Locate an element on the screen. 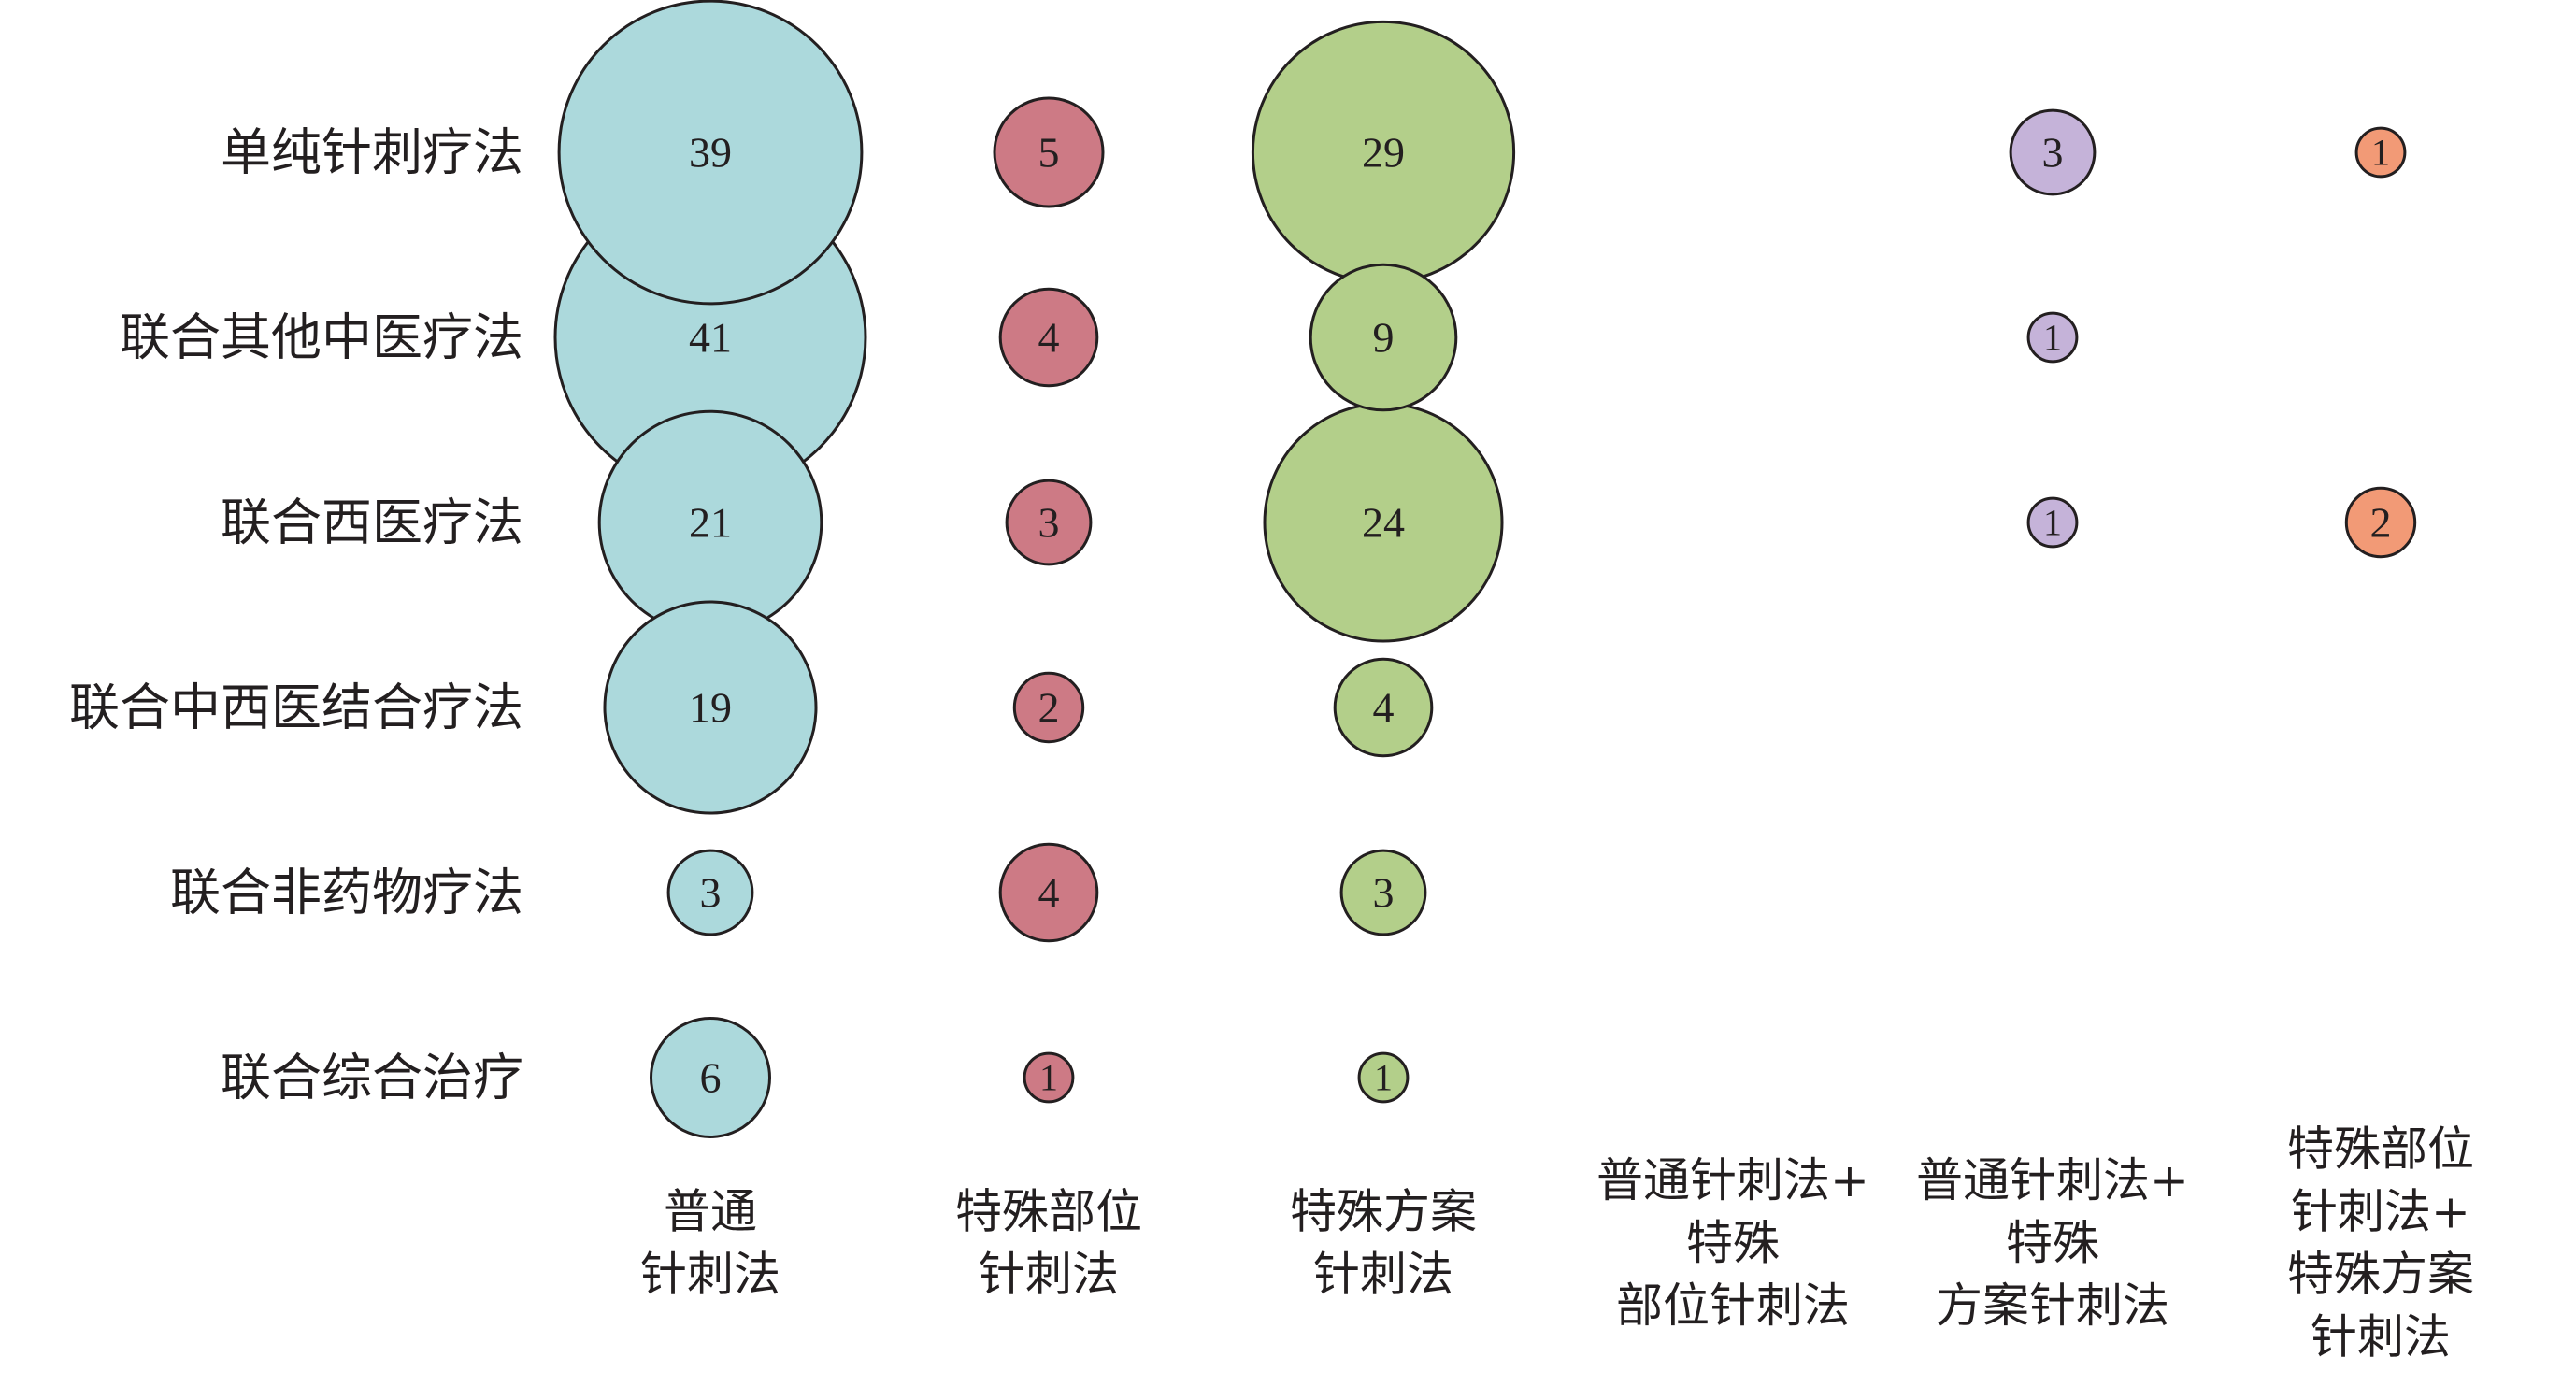 The image size is (2576, 1386). row-label: 联合非药物疗法 is located at coordinates (346, 893).